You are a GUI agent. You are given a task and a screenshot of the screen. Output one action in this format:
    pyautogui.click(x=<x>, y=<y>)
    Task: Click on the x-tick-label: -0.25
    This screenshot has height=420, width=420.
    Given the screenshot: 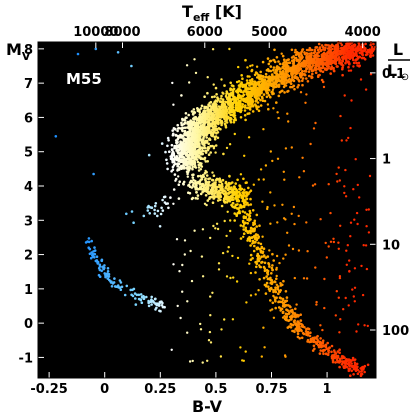 What is the action you would take?
    pyautogui.click(x=48, y=389)
    